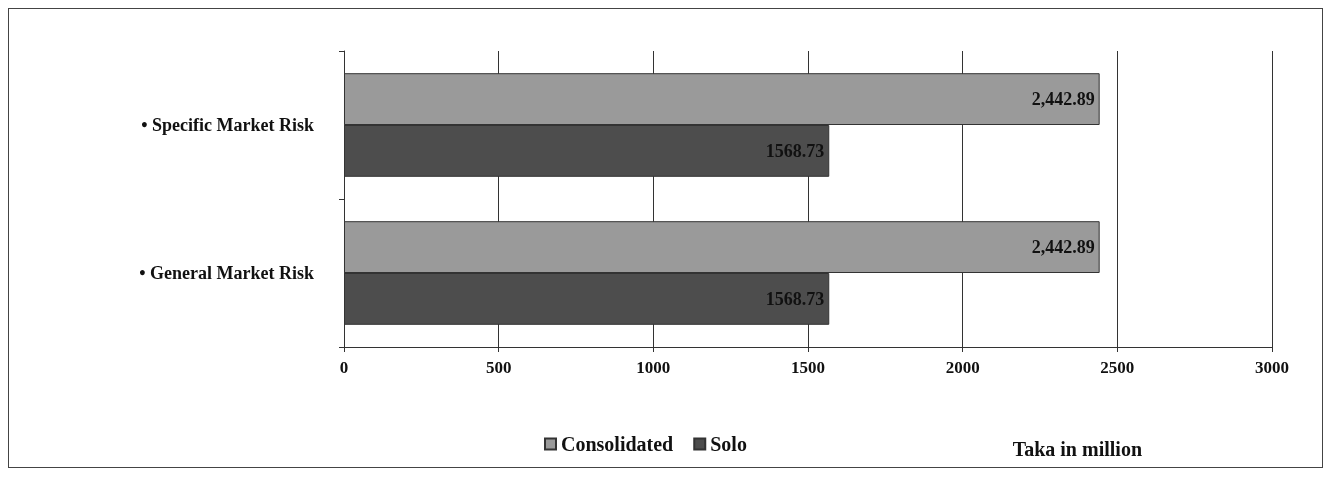  What do you see at coordinates (653, 367) in the screenshot?
I see `x-tick-label: 1000` at bounding box center [653, 367].